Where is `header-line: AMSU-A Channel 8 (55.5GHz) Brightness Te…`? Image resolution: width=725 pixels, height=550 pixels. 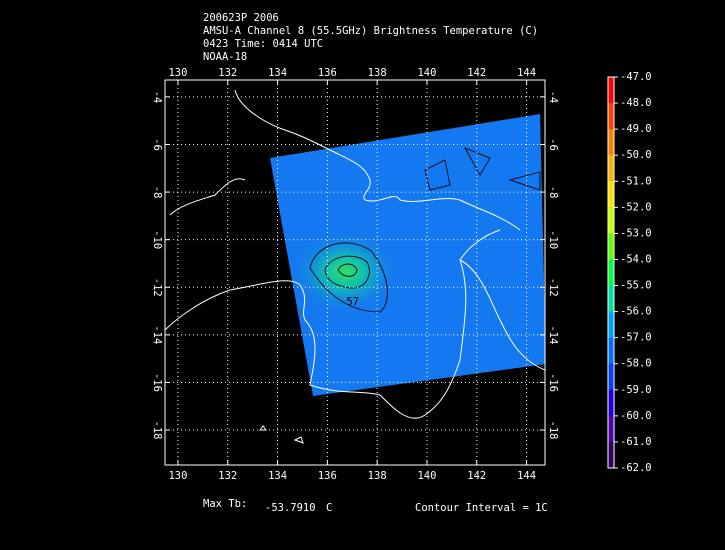 header-line: AMSU-A Channel 8 (55.5GHz) Brightness Te… is located at coordinates (370, 31).